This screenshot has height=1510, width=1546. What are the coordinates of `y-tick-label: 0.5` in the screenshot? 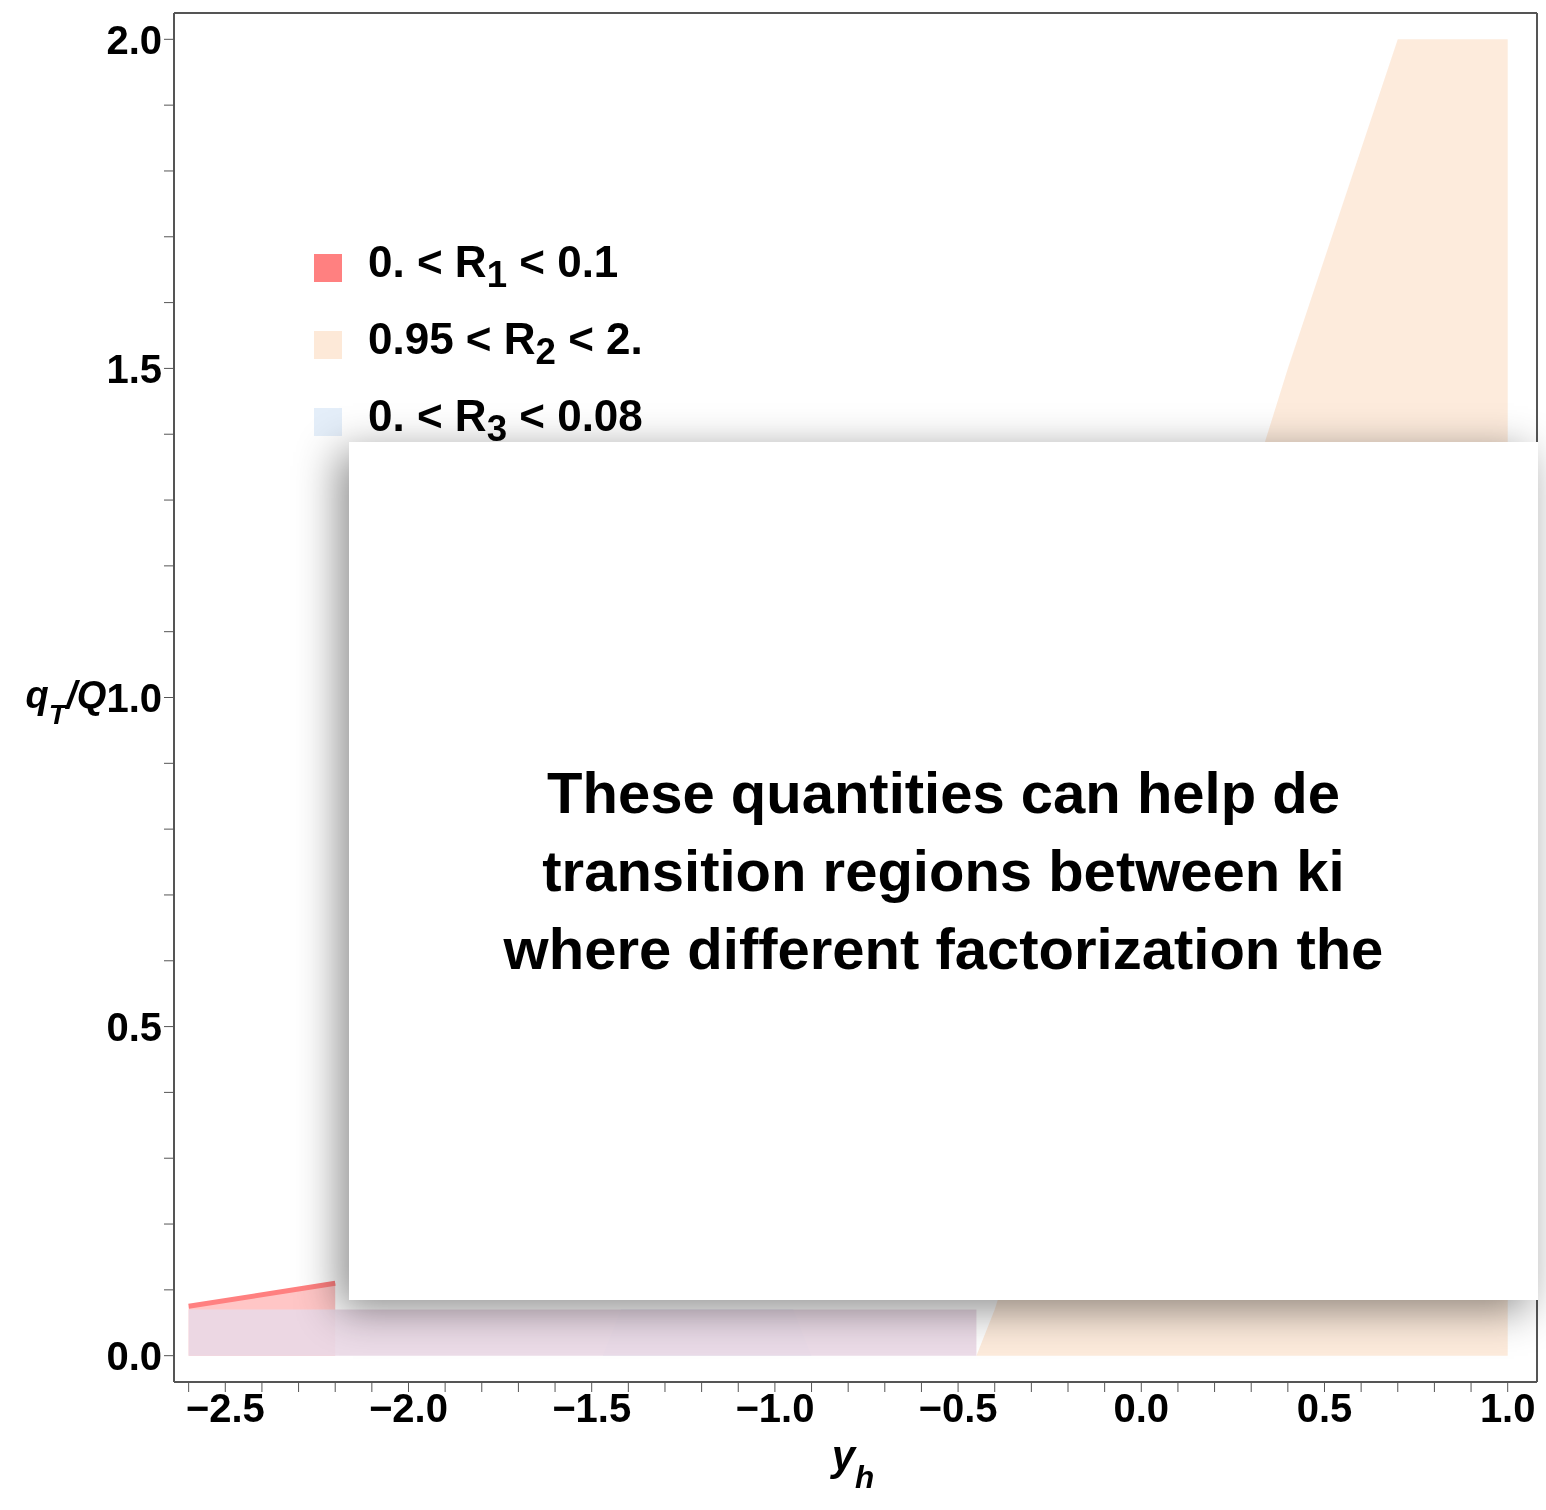 It's located at (134, 1026).